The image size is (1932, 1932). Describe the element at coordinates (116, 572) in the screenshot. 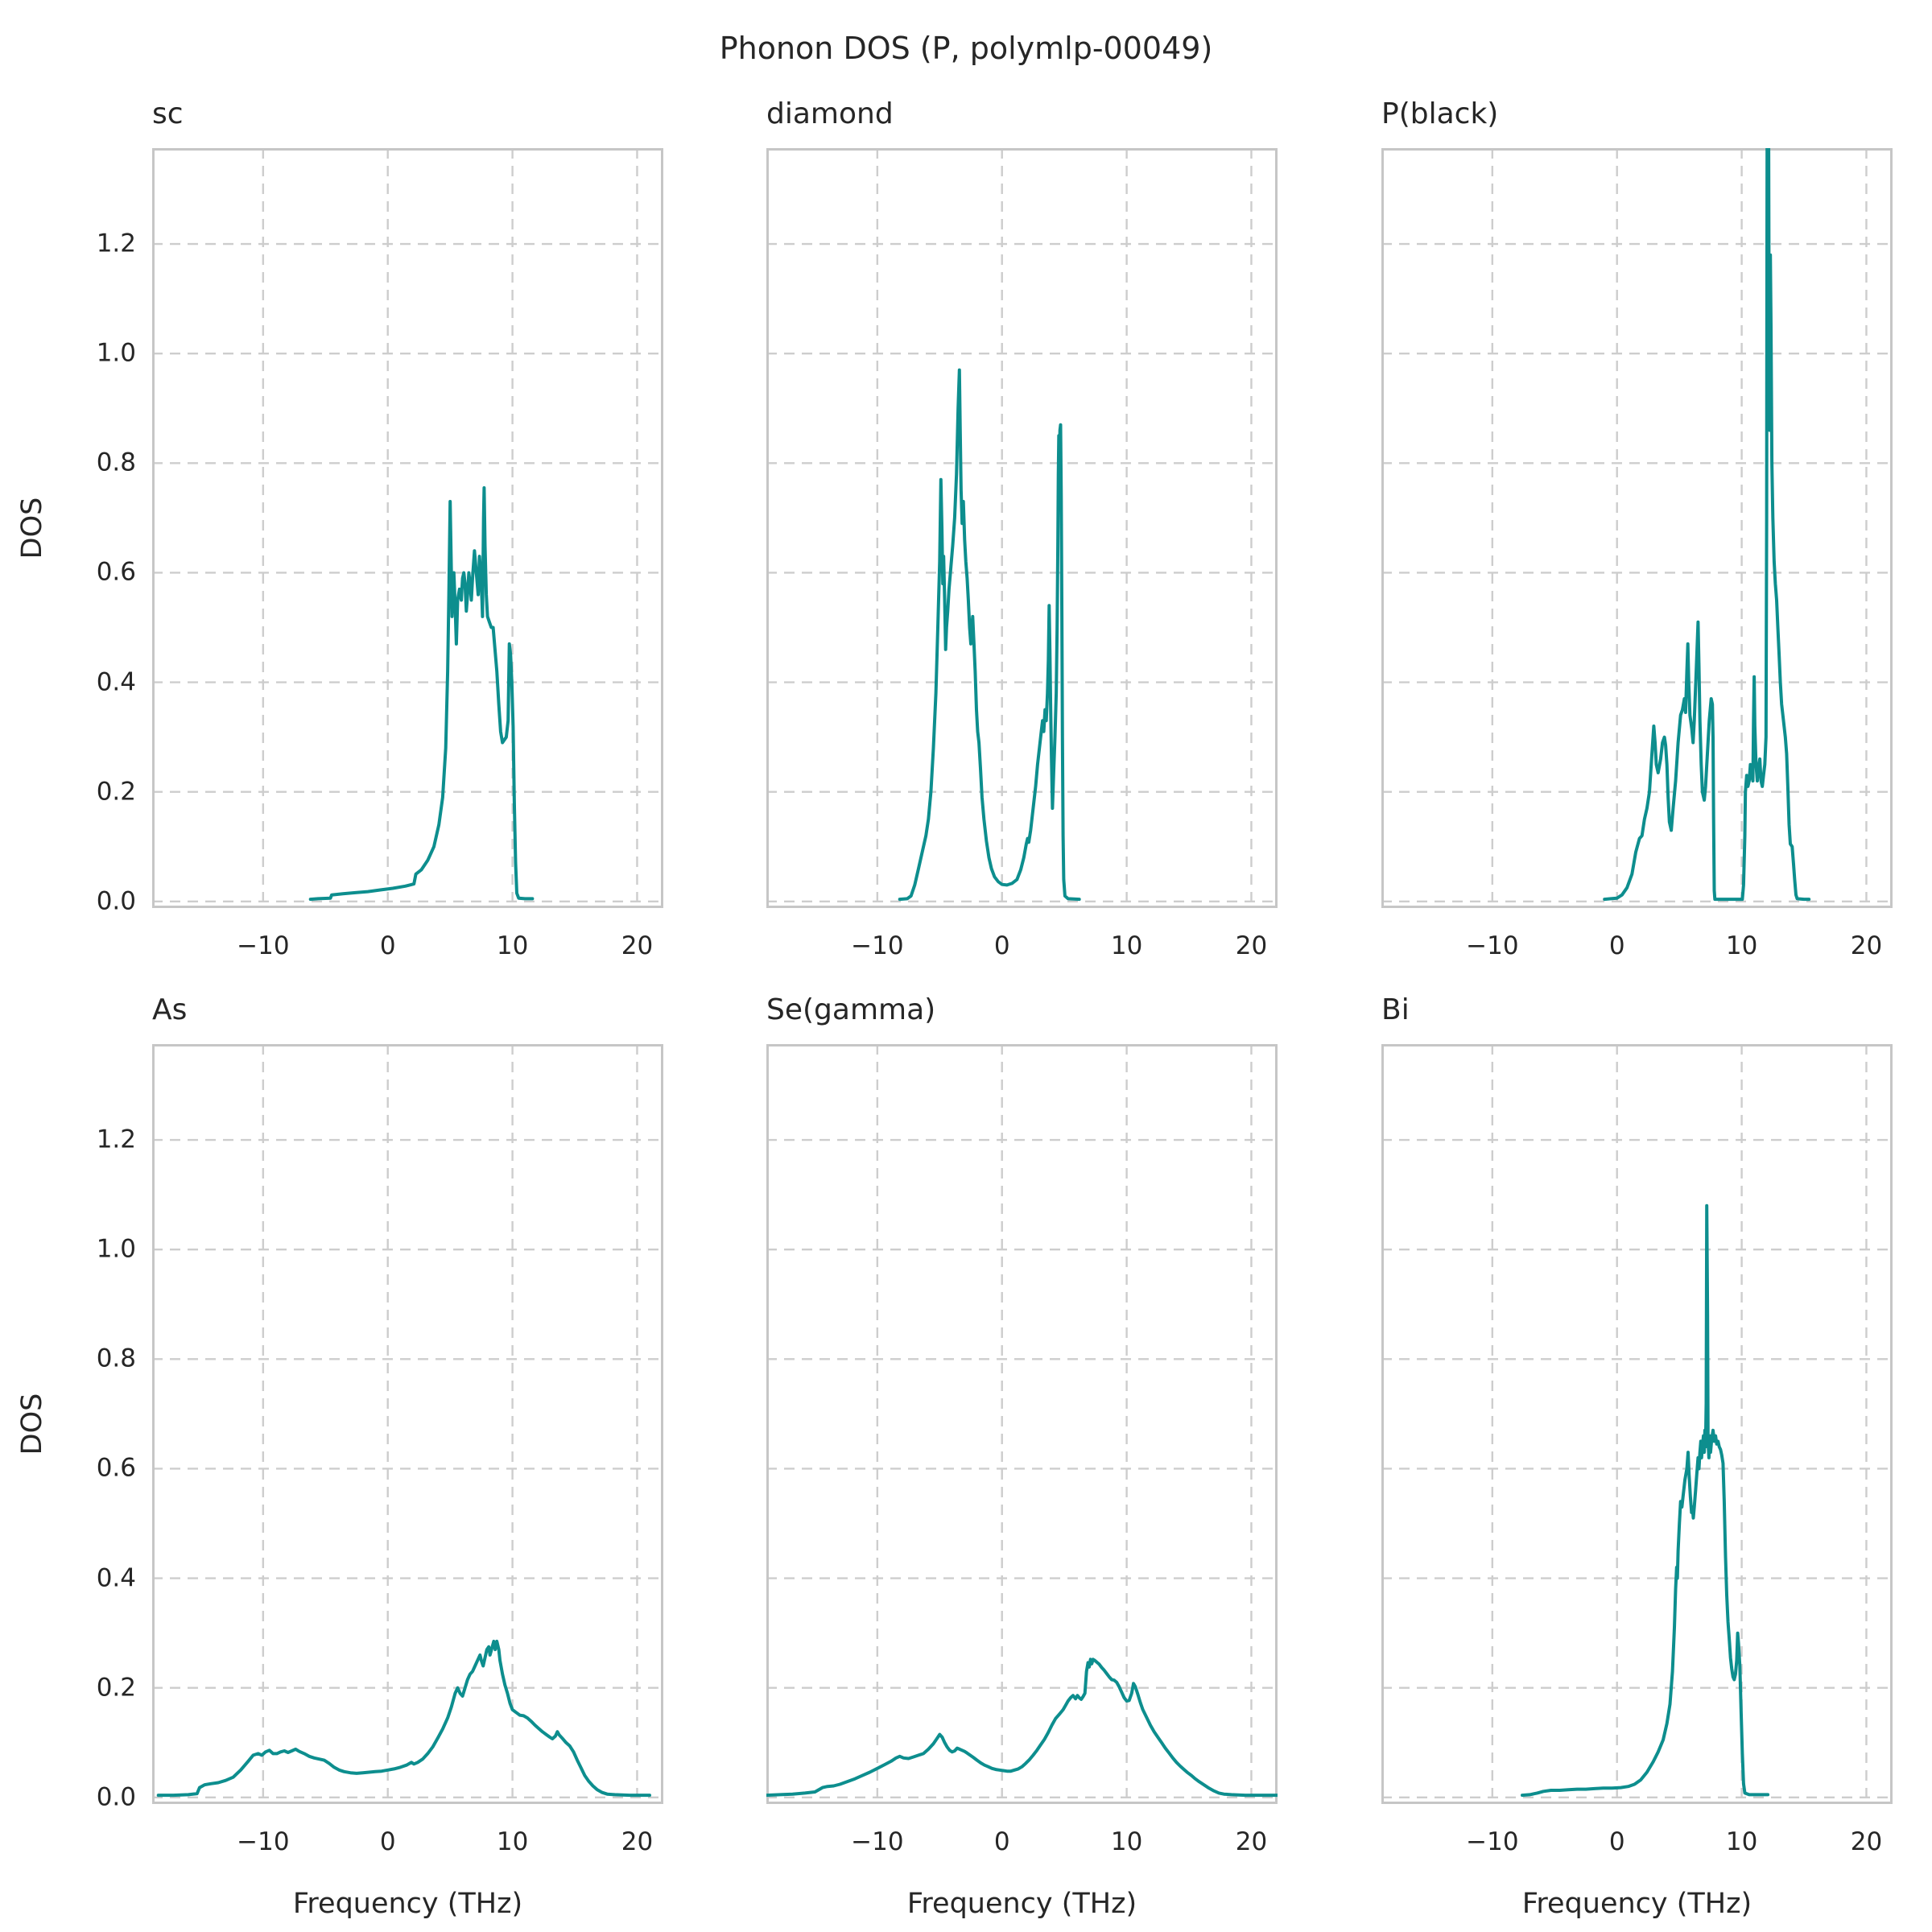

I see `y-tick-label-sc-3: 0.6` at that location.